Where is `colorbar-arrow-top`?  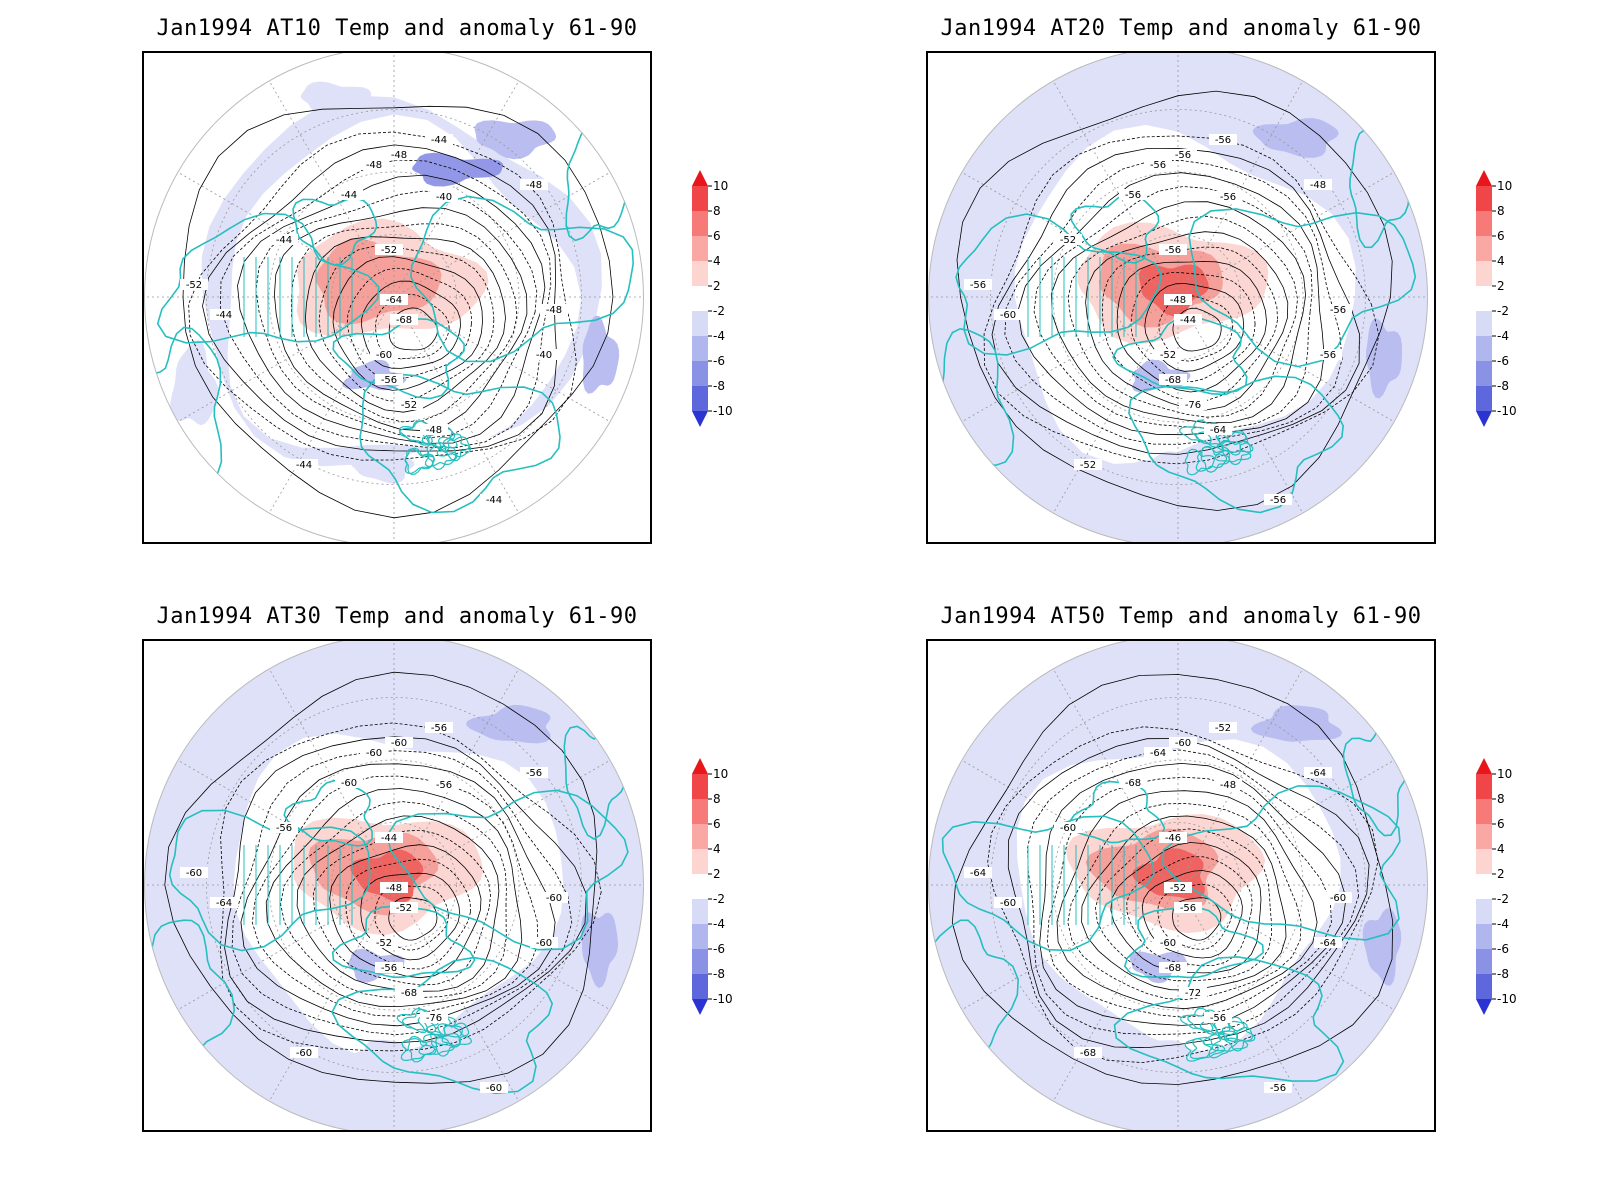
colorbar-arrow-top is located at coordinates (700, 766).